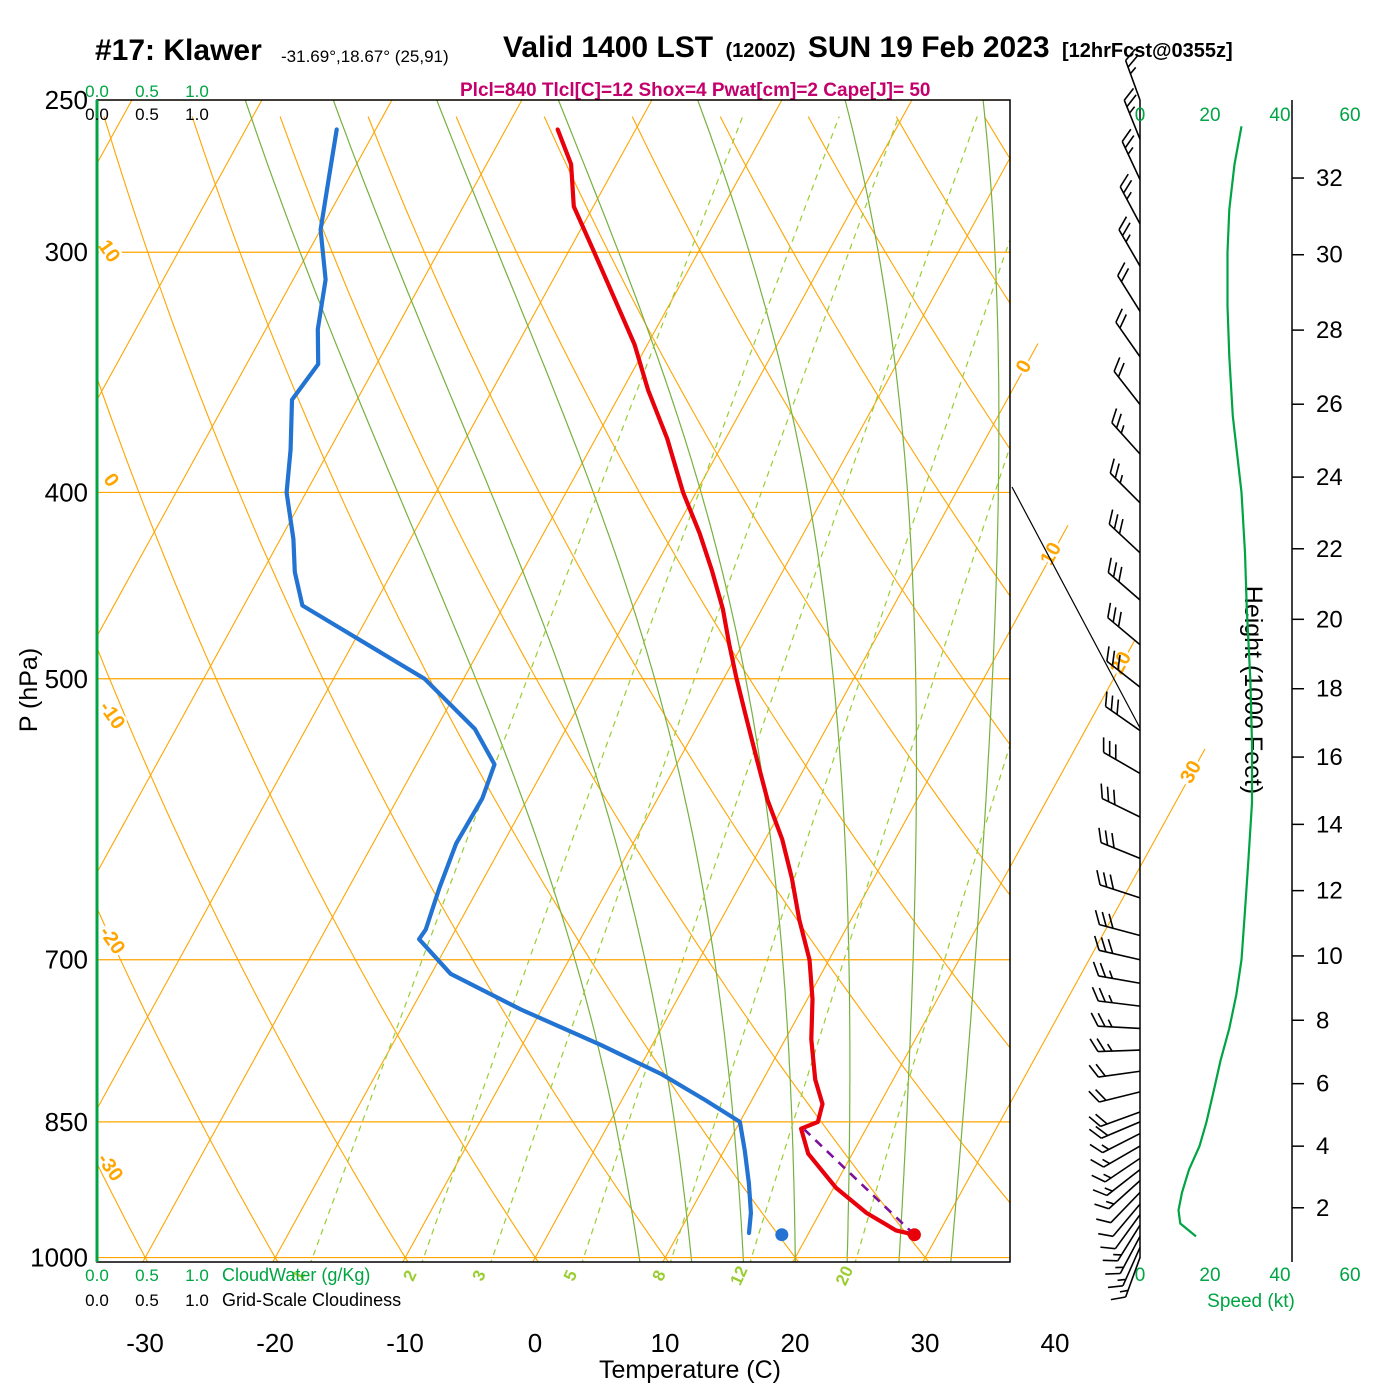  Describe the element at coordinates (147, 1300) in the screenshot. I see `cloudiness-tick-bottom: 0.5` at that location.